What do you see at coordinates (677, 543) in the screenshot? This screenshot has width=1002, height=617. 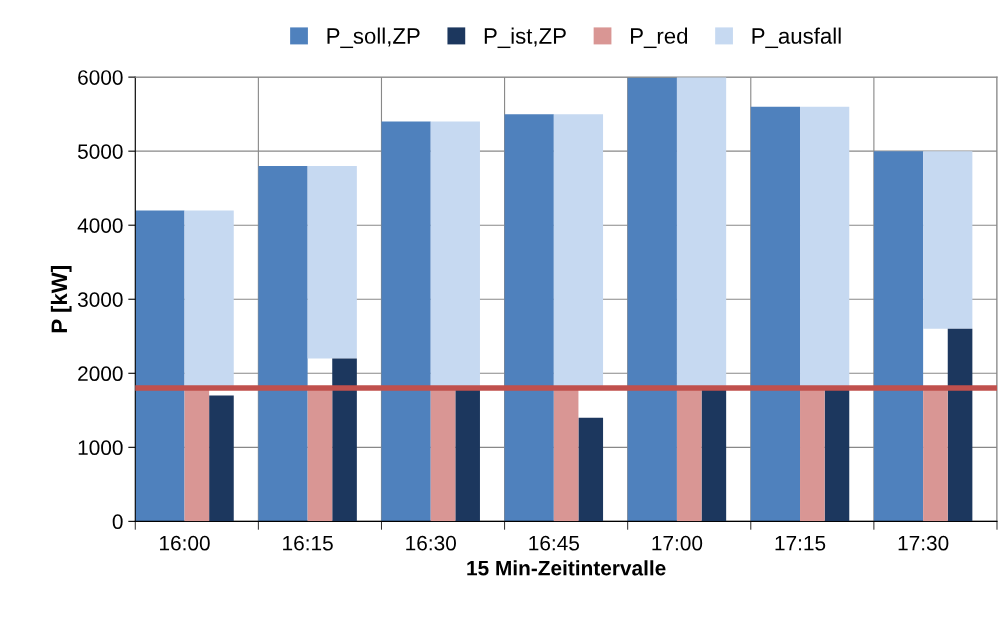 I see `x-tick-label: 17:00` at bounding box center [677, 543].